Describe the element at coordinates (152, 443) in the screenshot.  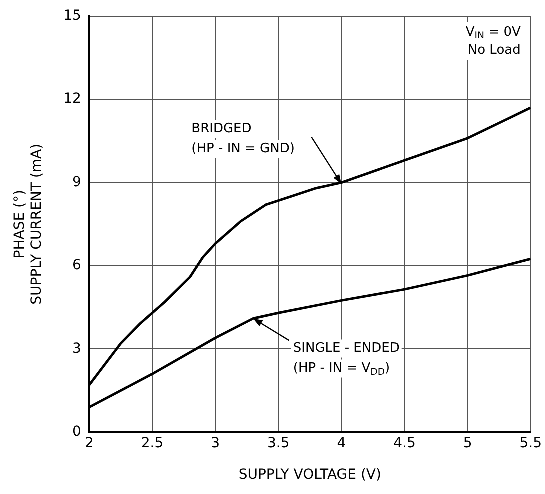
I see `x-tick-label: 2.5` at that location.